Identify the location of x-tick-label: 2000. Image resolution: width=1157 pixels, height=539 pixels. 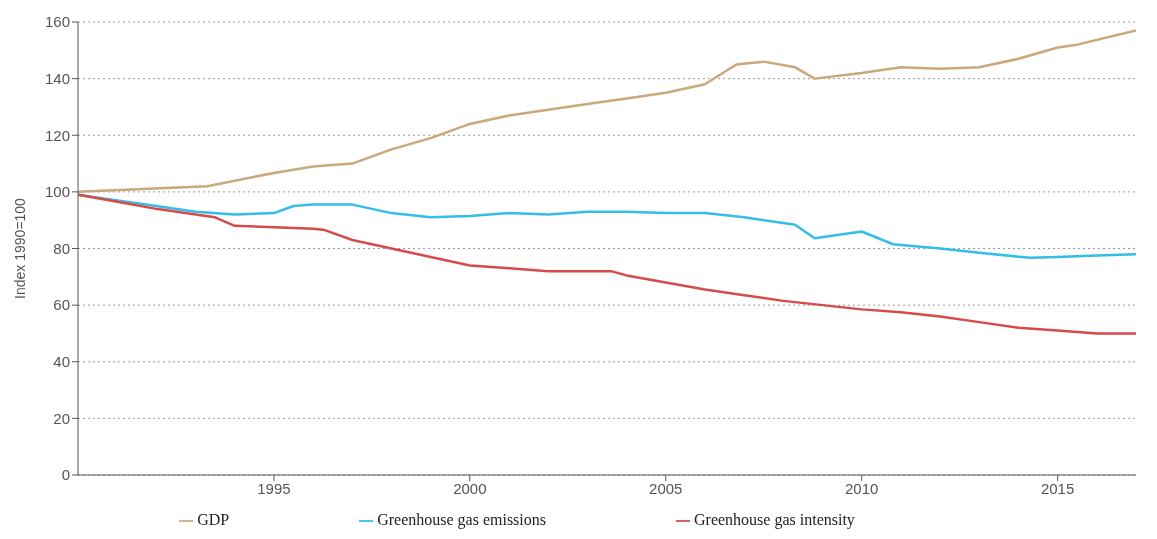
(470, 488).